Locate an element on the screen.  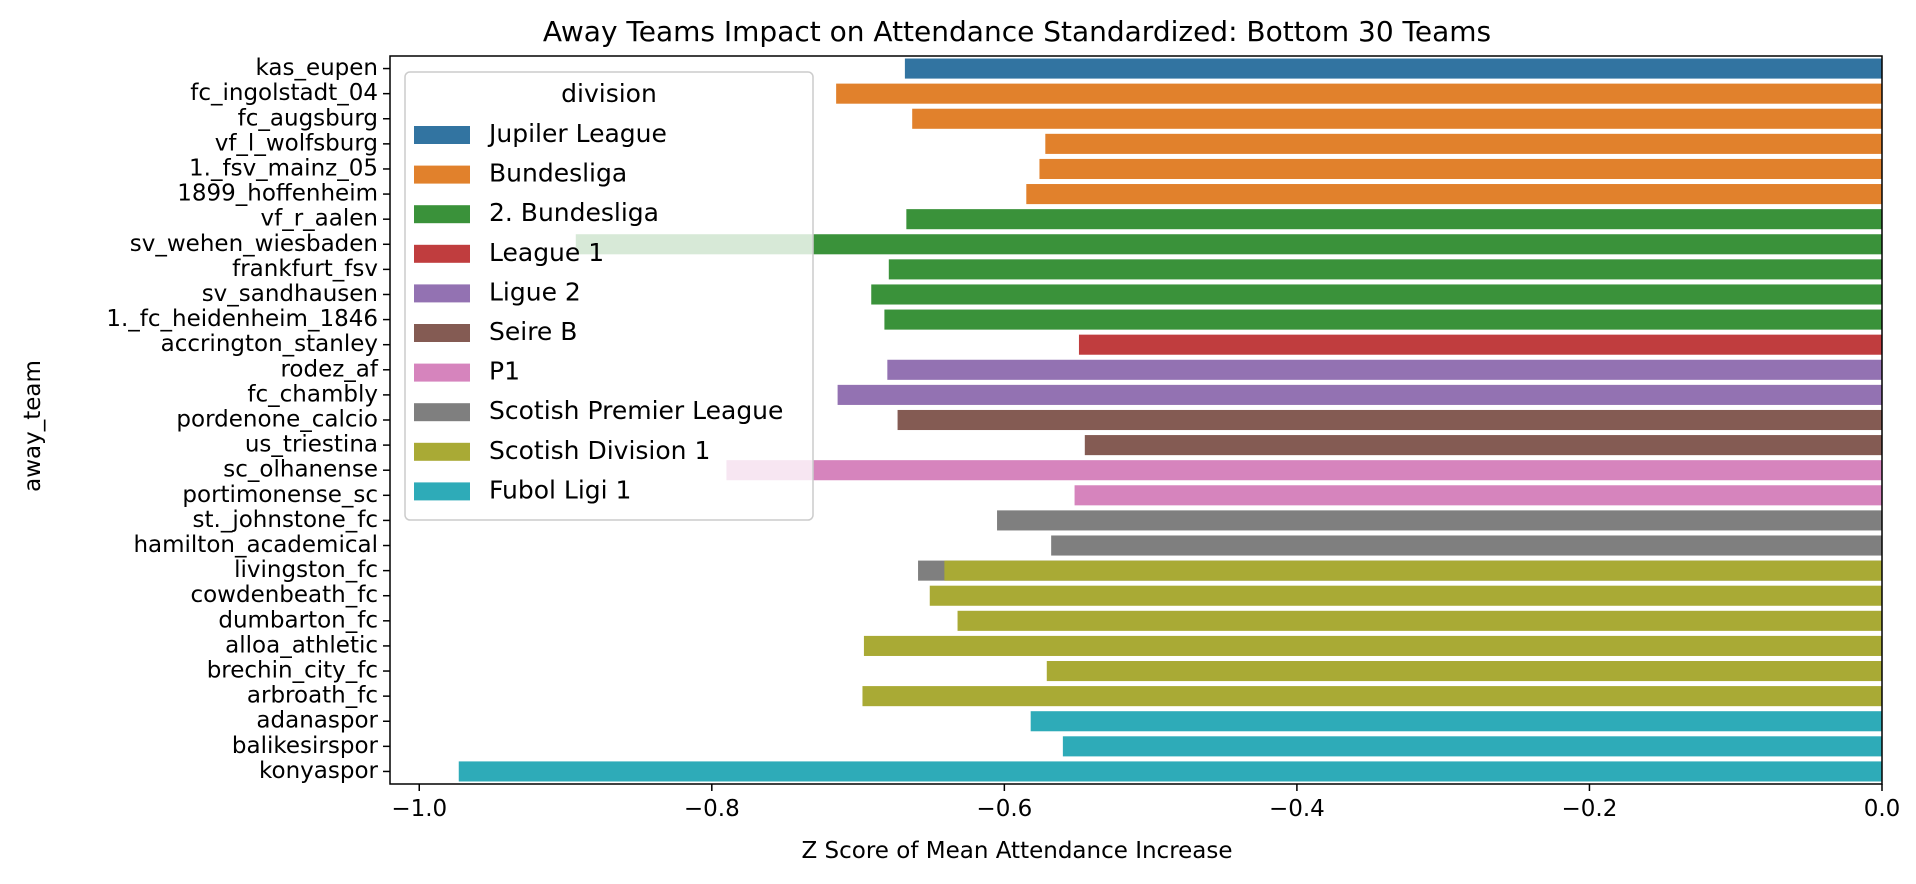
bar-frankfurt_fsv is located at coordinates (1385, 269).